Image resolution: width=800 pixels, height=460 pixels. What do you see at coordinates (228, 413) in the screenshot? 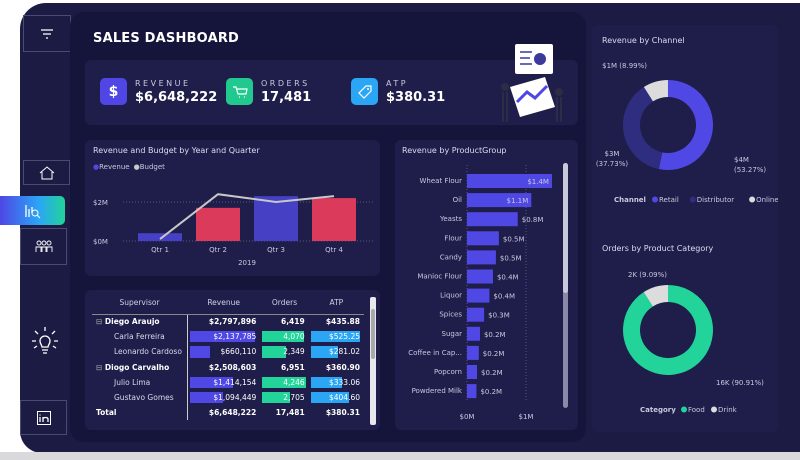
I see `table-total-row: Total $6,648,222 17,481 $380.31` at bounding box center [228, 413].